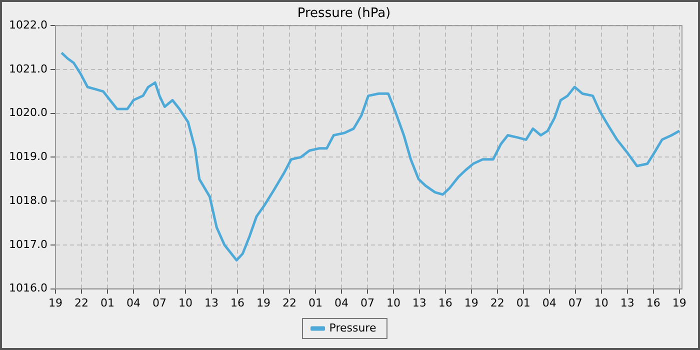 The image size is (700, 350). Describe the element at coordinates (344, 14) in the screenshot. I see `chart-title: Pressure (hPa)` at that location.